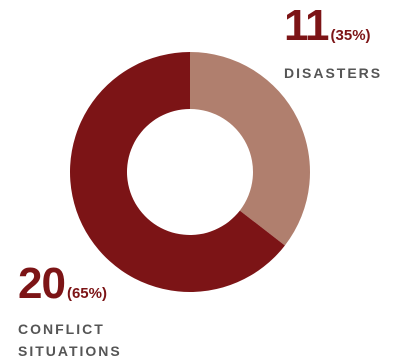 The width and height of the screenshot is (420, 362). Describe the element at coordinates (98, 340) in the screenshot. I see `conflict-category-name: CONFLICT SITUATIONS` at that location.